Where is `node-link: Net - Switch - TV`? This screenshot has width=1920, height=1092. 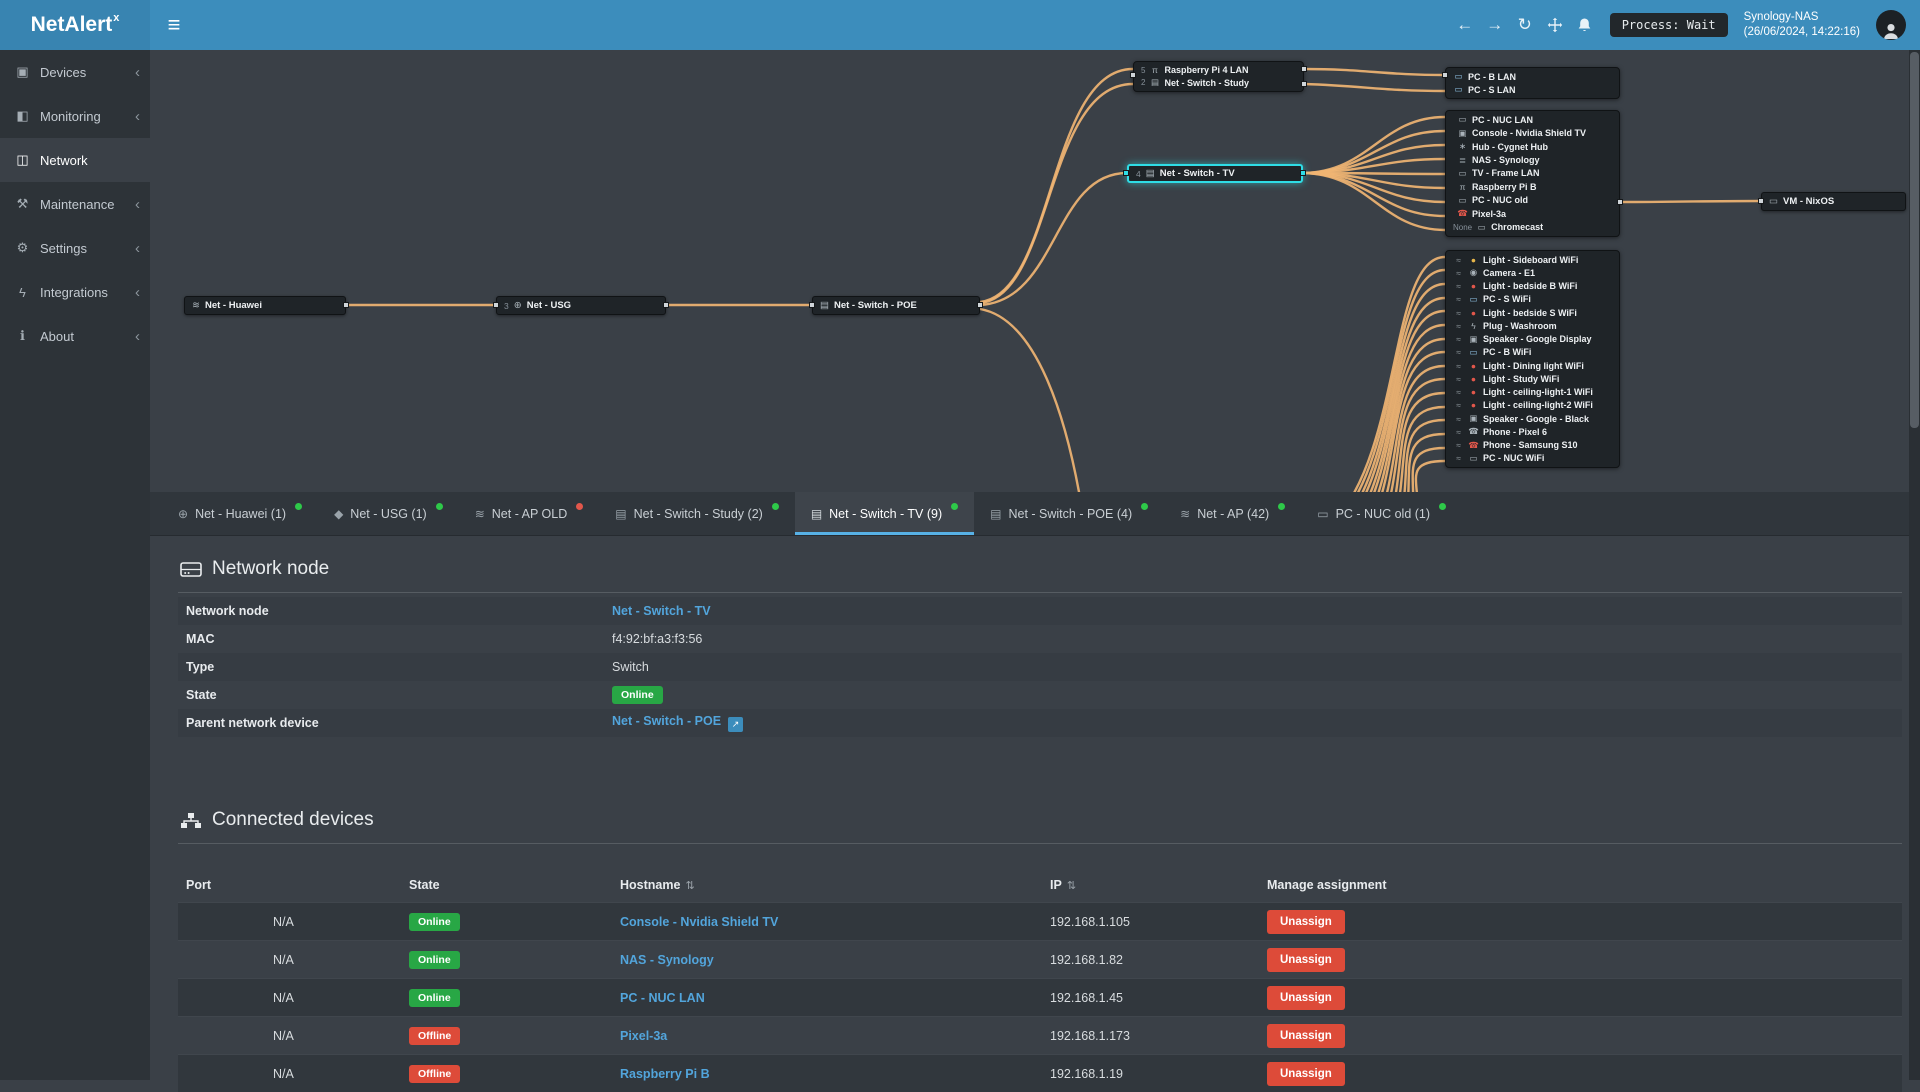
node-link: Net - Switch - TV is located at coordinates (661, 611).